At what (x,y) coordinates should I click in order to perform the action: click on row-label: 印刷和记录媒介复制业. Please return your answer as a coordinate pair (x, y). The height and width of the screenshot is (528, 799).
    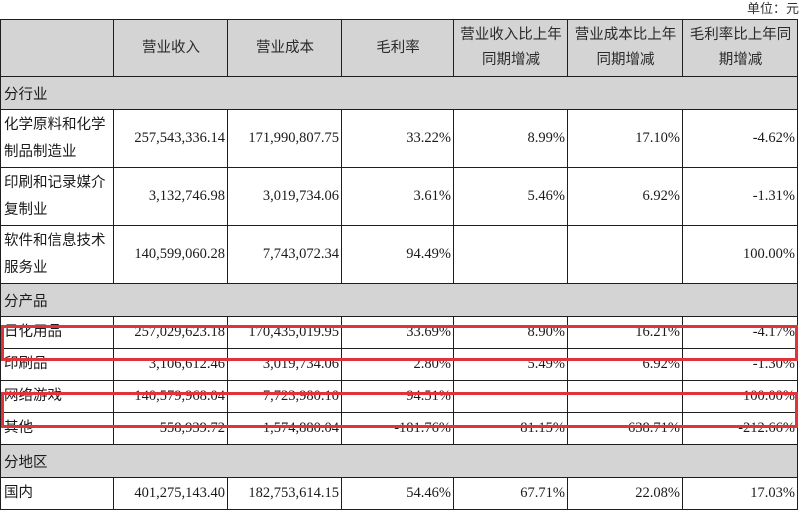
    Looking at the image, I should click on (57, 196).